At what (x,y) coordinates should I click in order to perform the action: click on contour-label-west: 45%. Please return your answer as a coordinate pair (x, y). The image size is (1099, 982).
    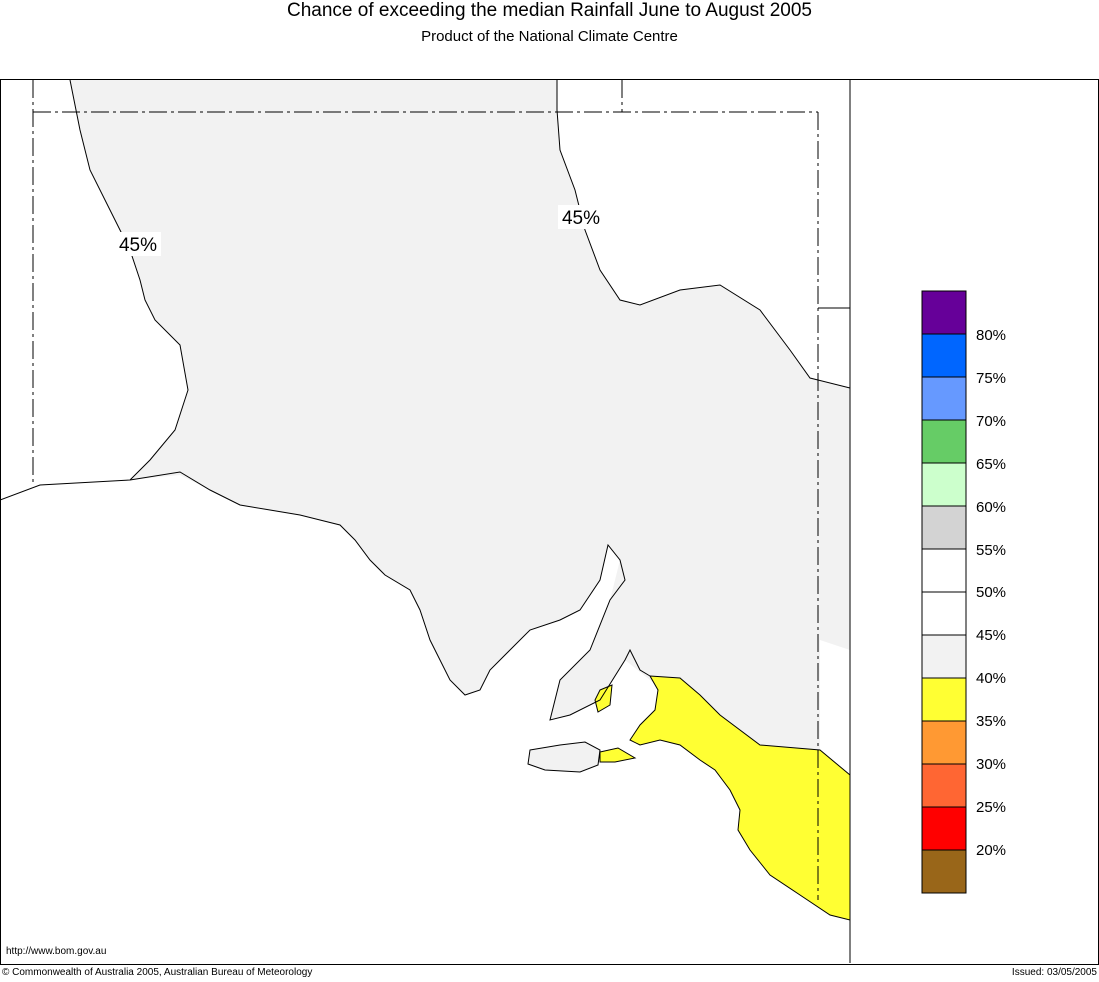
    Looking at the image, I should click on (138, 245).